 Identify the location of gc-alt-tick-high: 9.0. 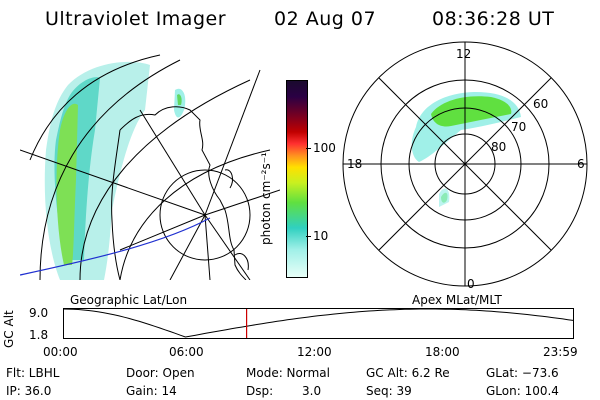
(39, 313).